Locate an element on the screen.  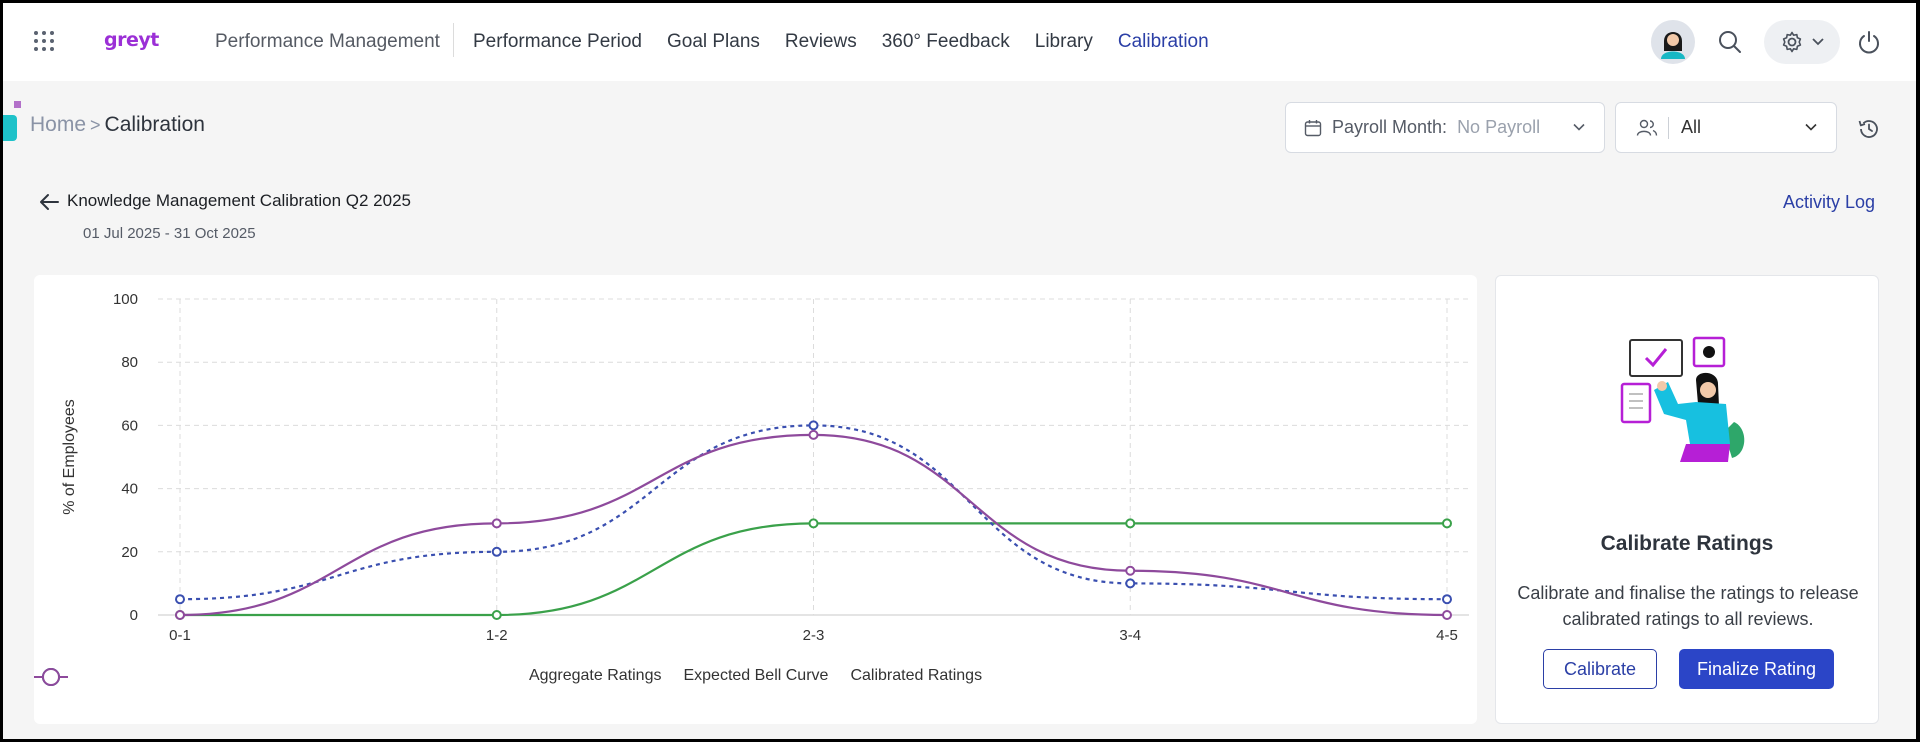
y-tick-label: 20 is located at coordinates (129, 552).